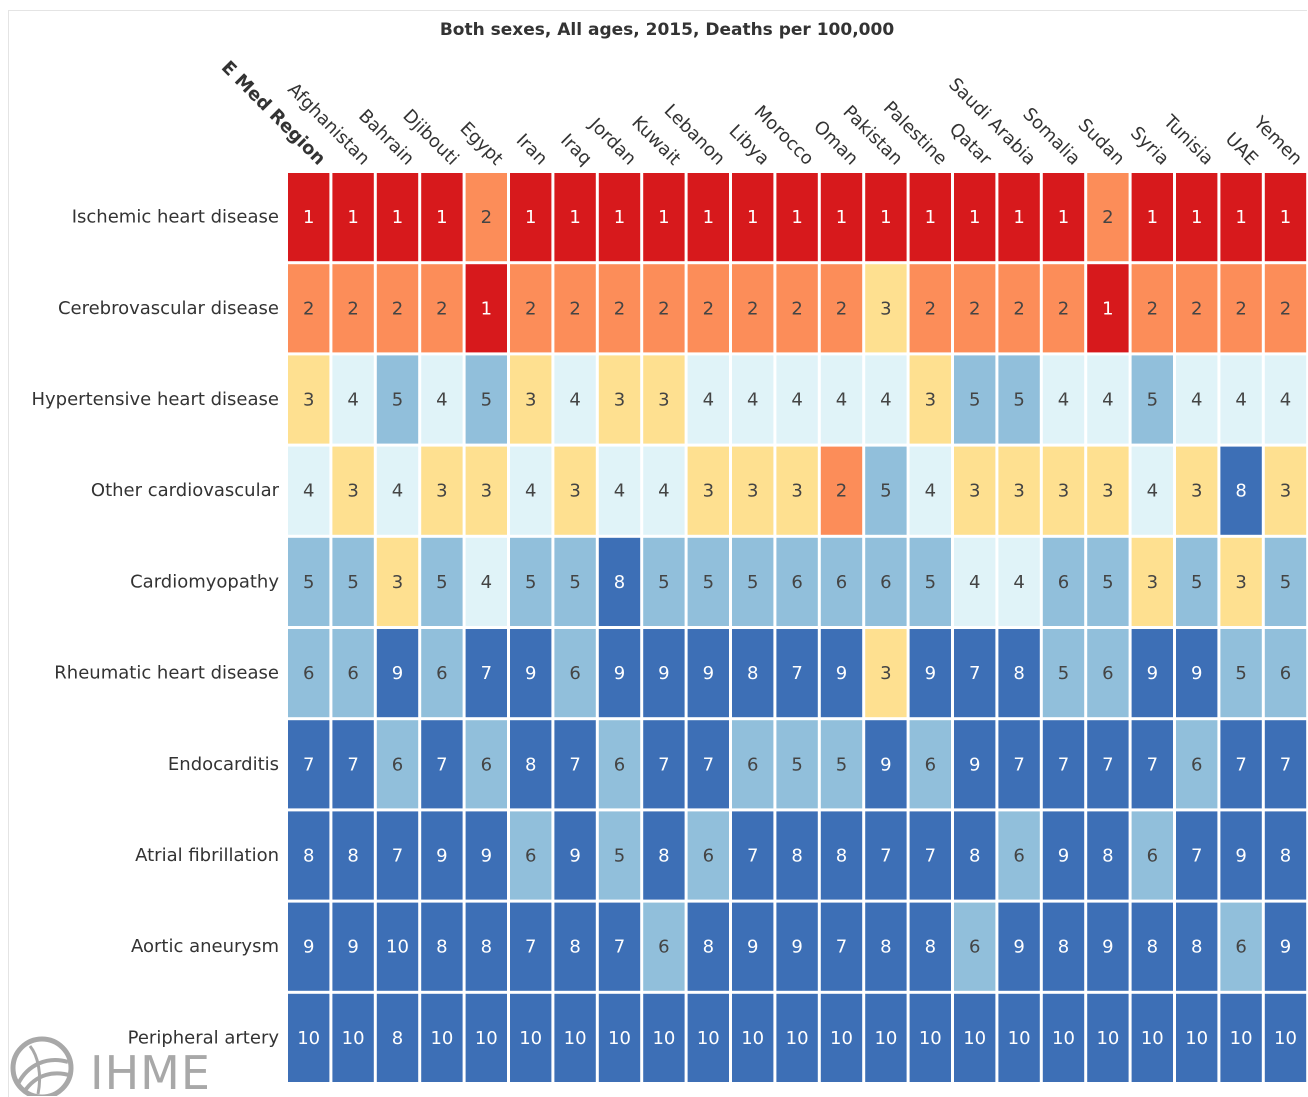  I want to click on row-label: Aortic aneurysm, so click(205, 946).